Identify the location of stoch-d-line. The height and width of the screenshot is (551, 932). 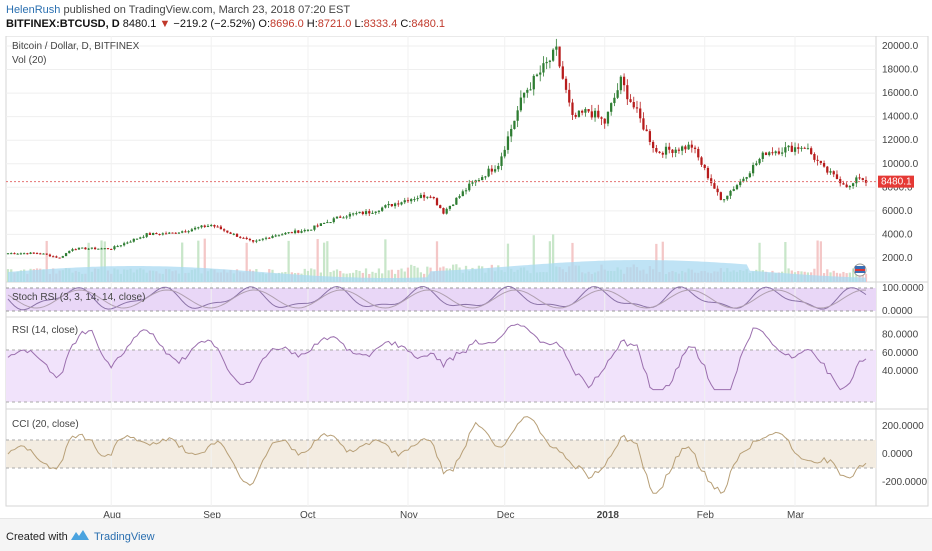
(437, 299).